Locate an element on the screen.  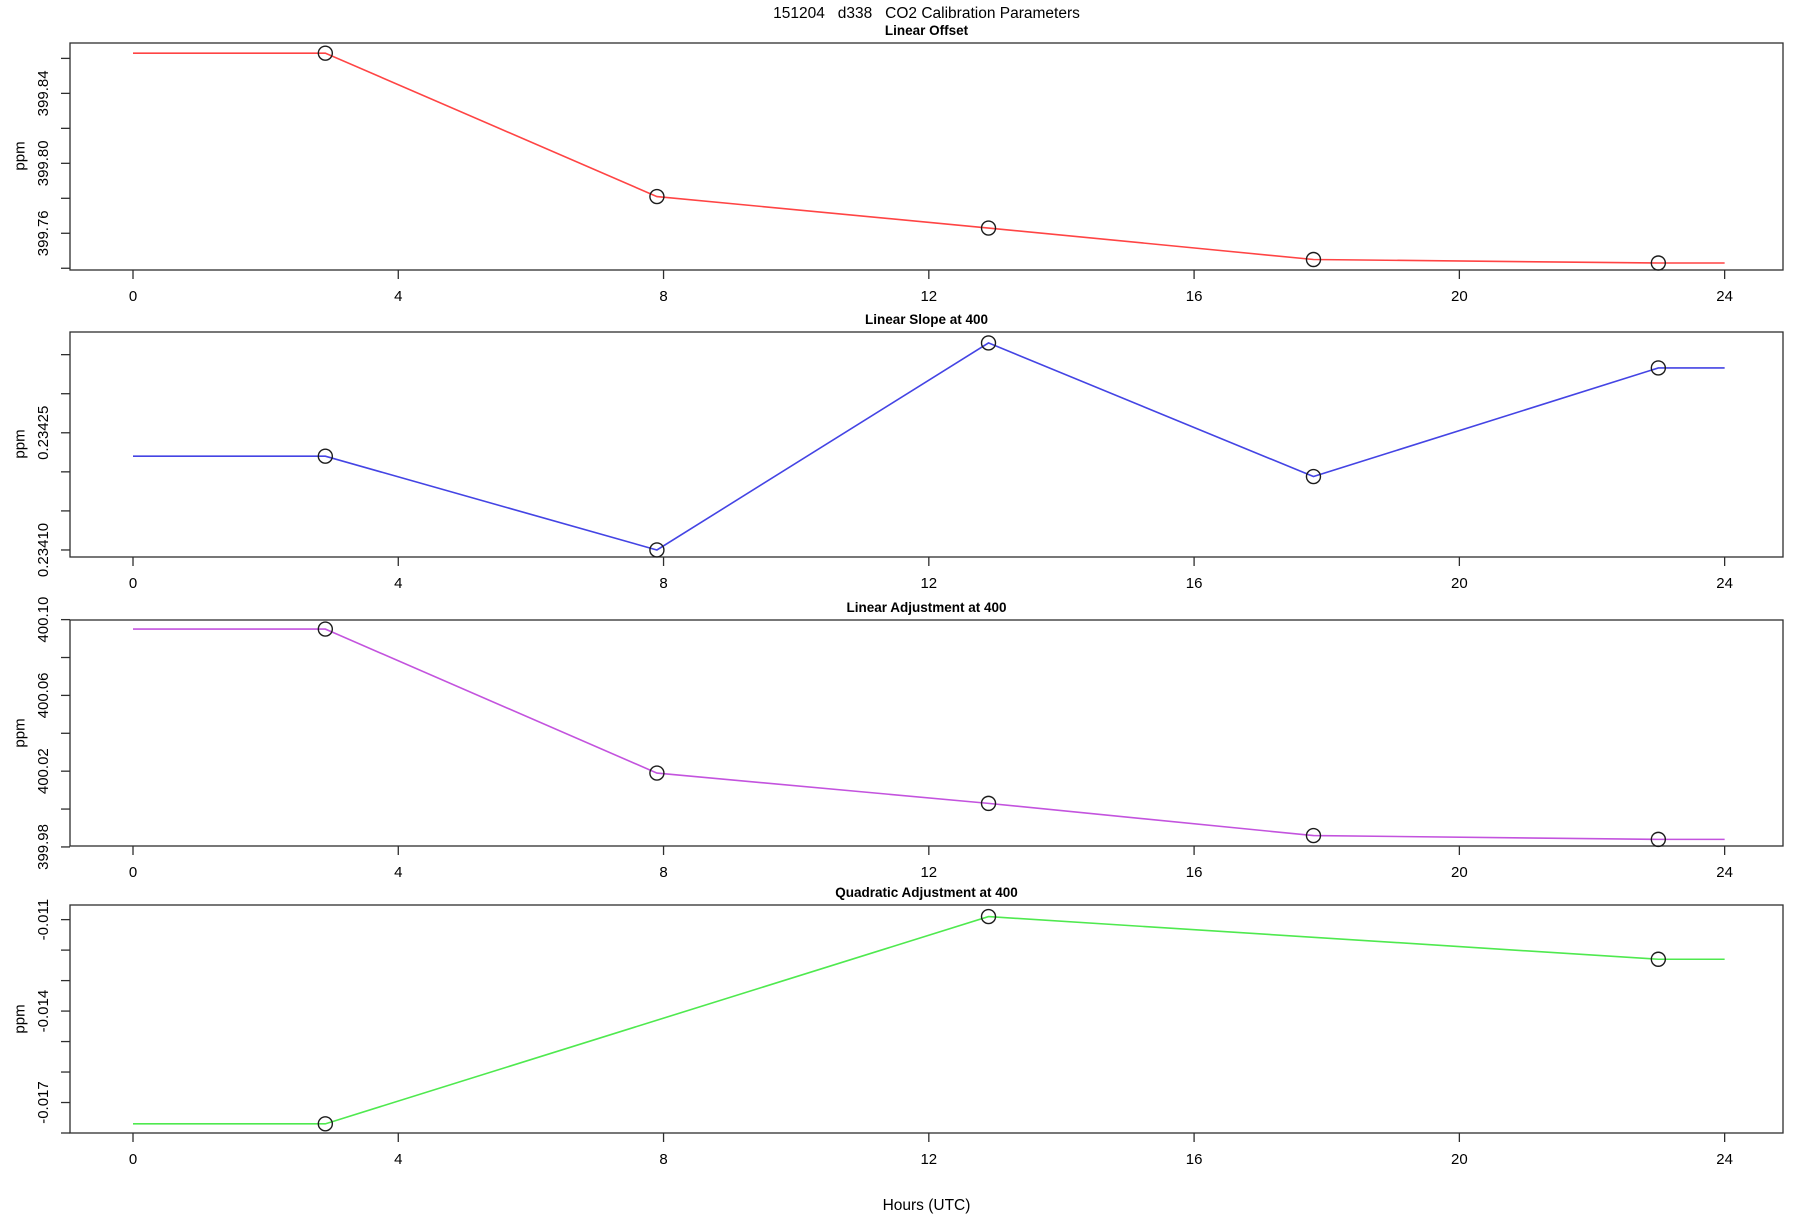
y-tick-label: 400.10 is located at coordinates (43, 620).